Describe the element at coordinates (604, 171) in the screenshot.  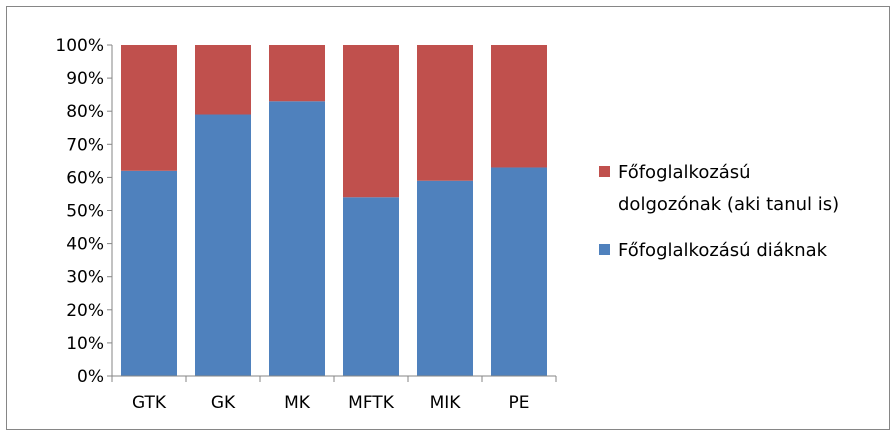
I see `legend-swatch-worker` at that location.